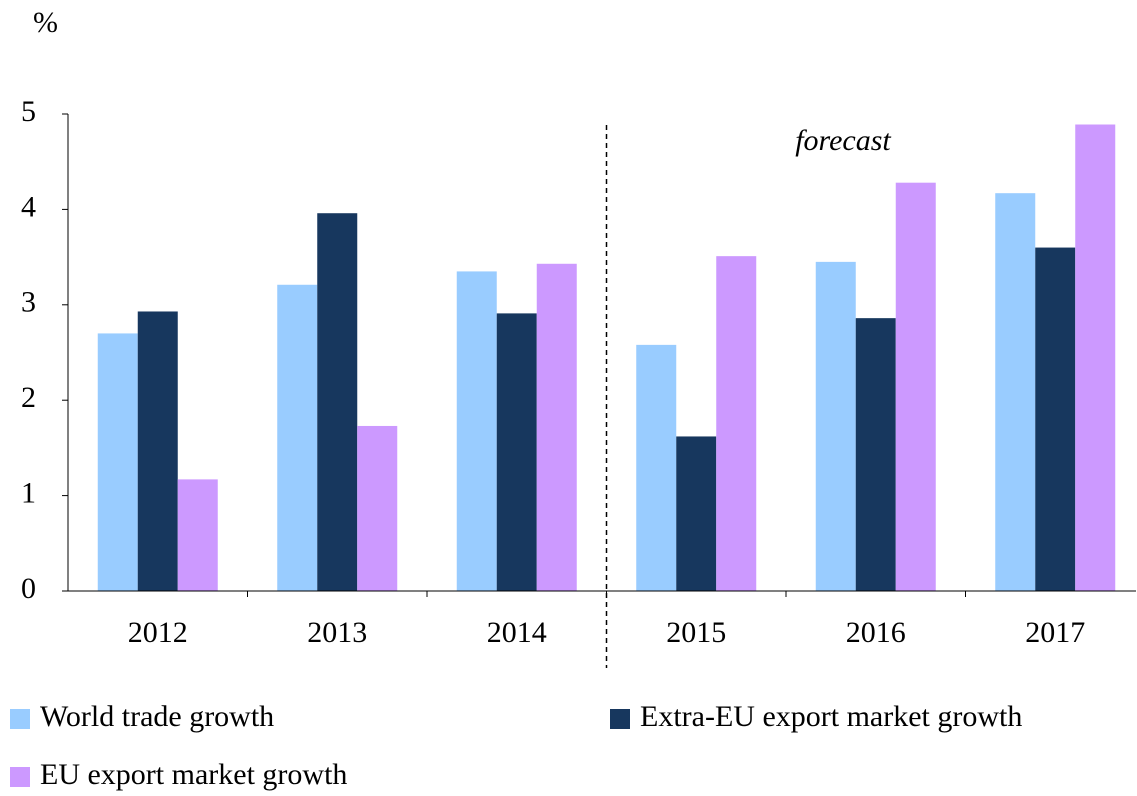 The width and height of the screenshot is (1137, 796). I want to click on y-axis-label: %, so click(45, 22).